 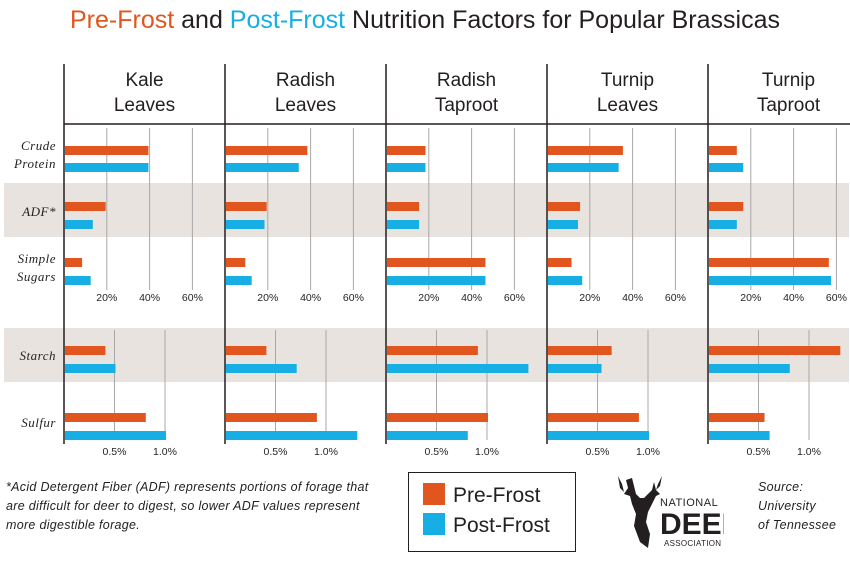 What do you see at coordinates (563, 224) in the screenshot?
I see `bar-post-frost-adf-turnip-leaves` at bounding box center [563, 224].